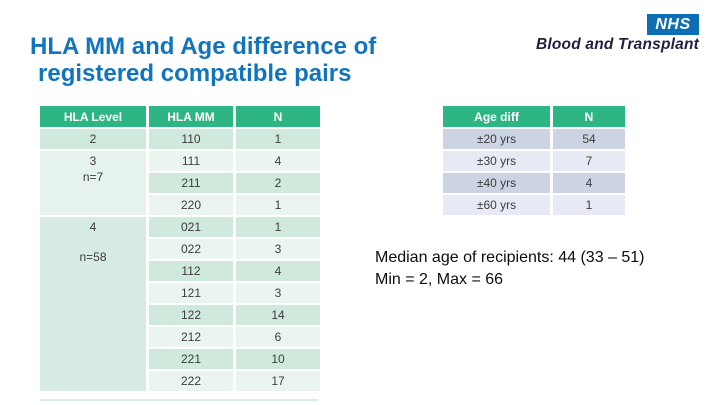 Image resolution: width=720 pixels, height=405 pixels. I want to click on group-4-level: 4, so click(93, 227).